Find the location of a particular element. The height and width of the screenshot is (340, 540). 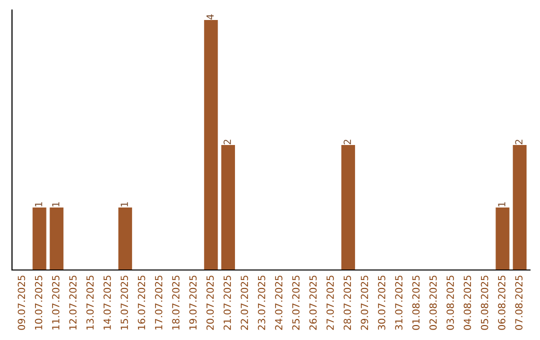

x-tick-label: 20.07.2025 is located at coordinates (210, 303).